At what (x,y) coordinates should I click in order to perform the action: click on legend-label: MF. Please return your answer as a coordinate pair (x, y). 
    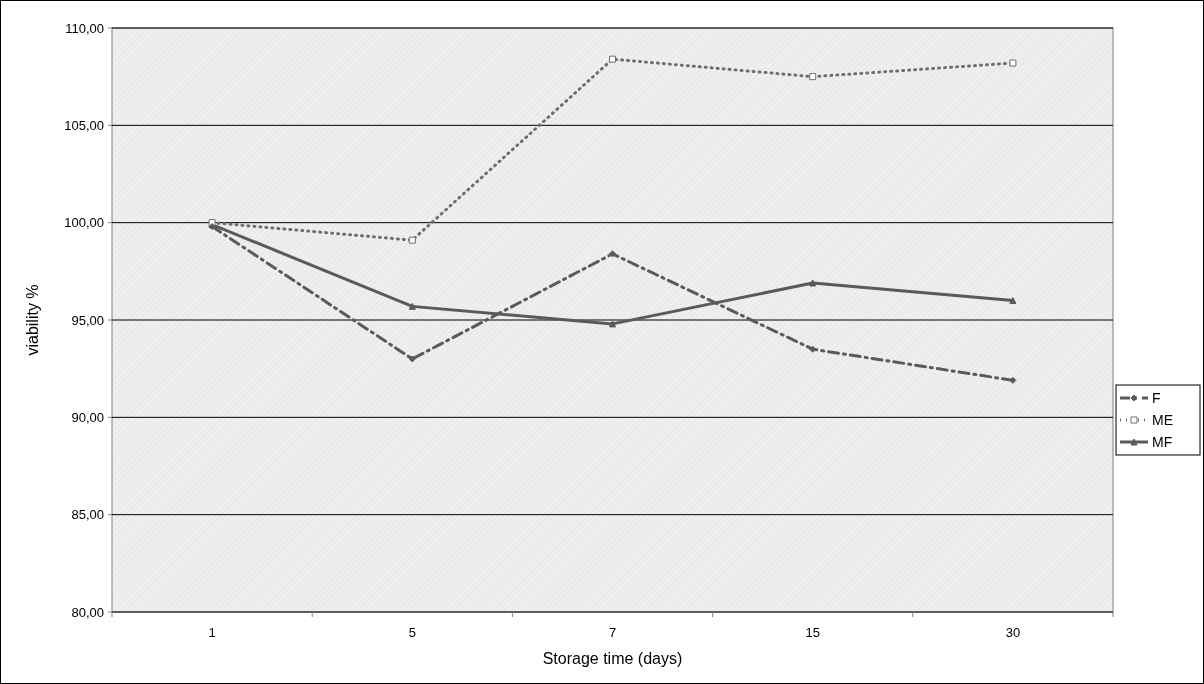
    Looking at the image, I should click on (1162, 441).